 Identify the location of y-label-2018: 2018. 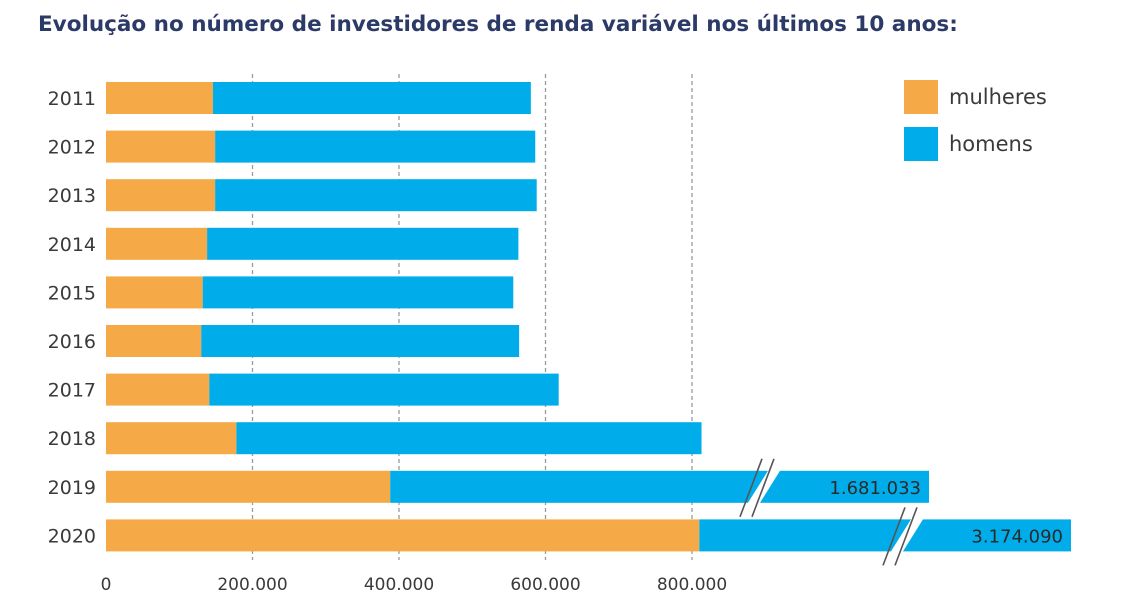
(72, 439).